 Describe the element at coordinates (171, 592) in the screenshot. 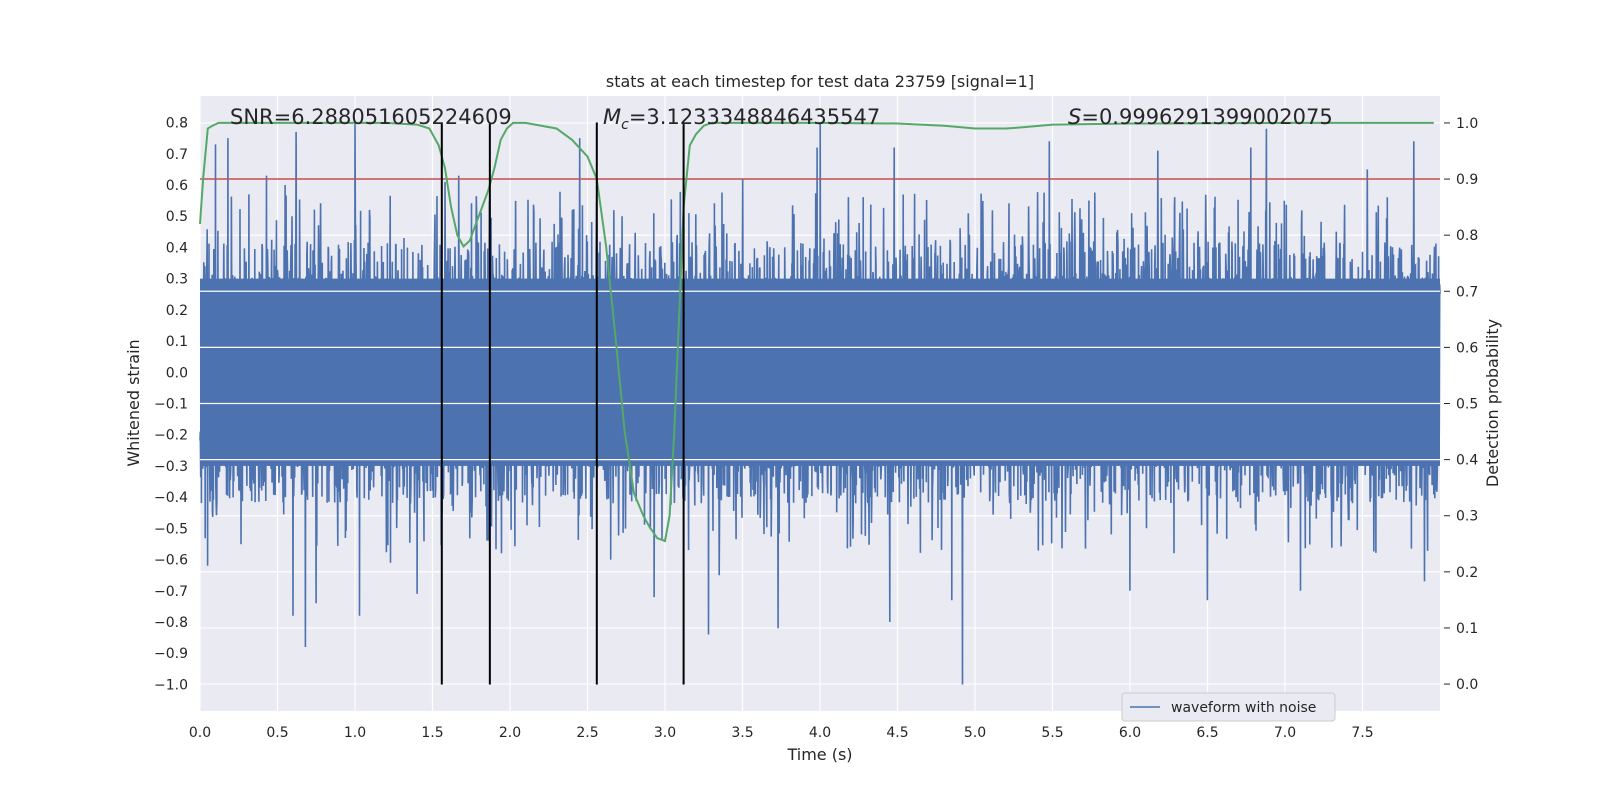

I see `y-tick-label: −0.7` at that location.